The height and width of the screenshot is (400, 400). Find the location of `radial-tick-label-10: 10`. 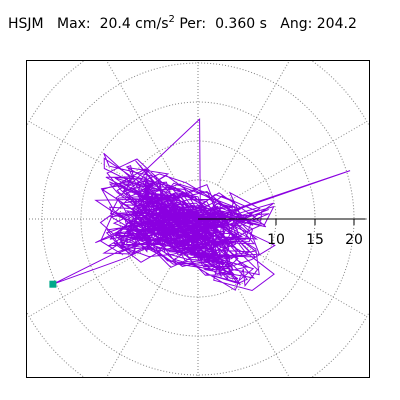

radial-tick-label-10: 10 is located at coordinates (276, 240).